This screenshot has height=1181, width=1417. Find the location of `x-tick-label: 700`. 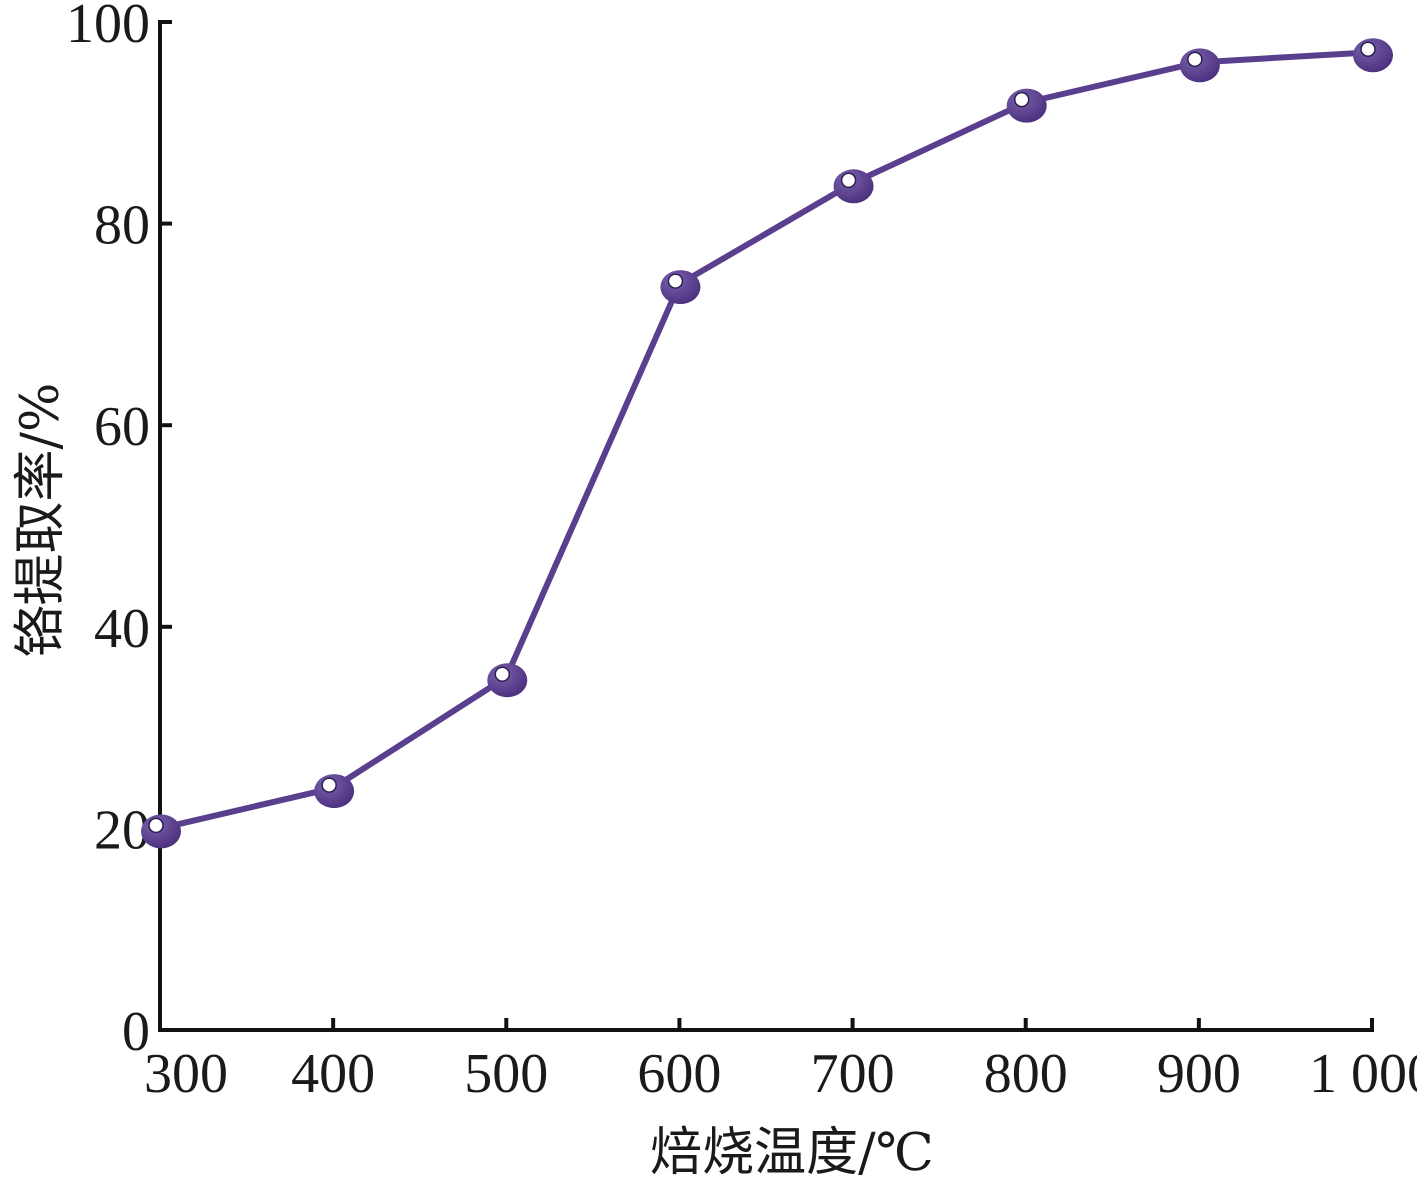

x-tick-label: 700 is located at coordinates (853, 1074).